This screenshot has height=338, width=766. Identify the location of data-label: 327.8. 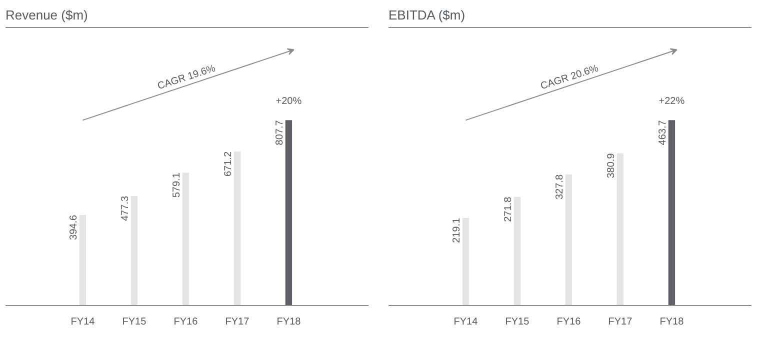
(560, 187).